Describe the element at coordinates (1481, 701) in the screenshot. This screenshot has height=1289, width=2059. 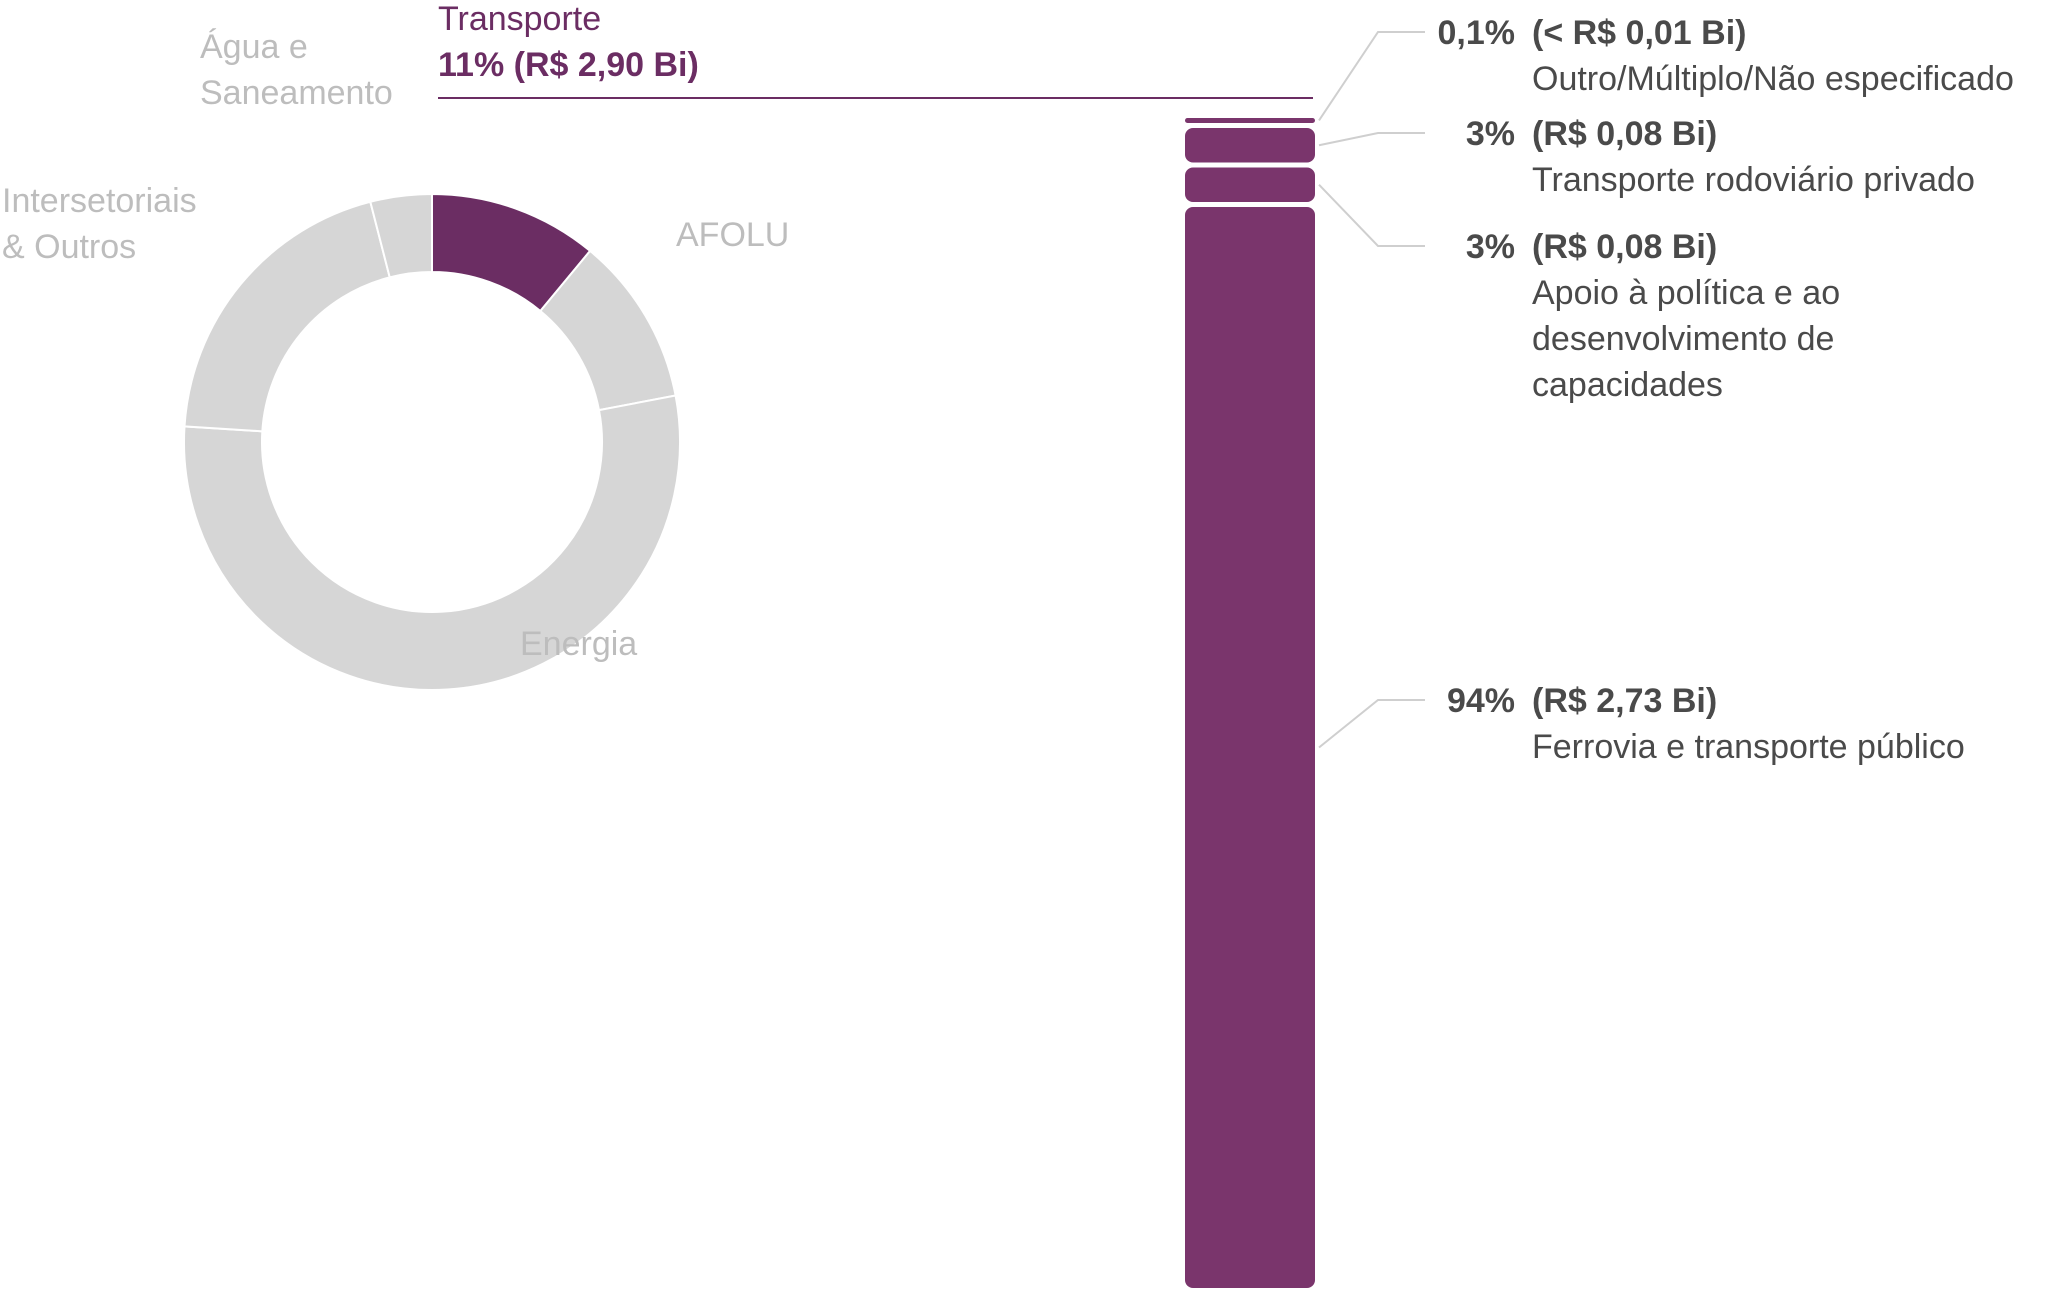
I see `segment-pct-4: 94%` at that location.